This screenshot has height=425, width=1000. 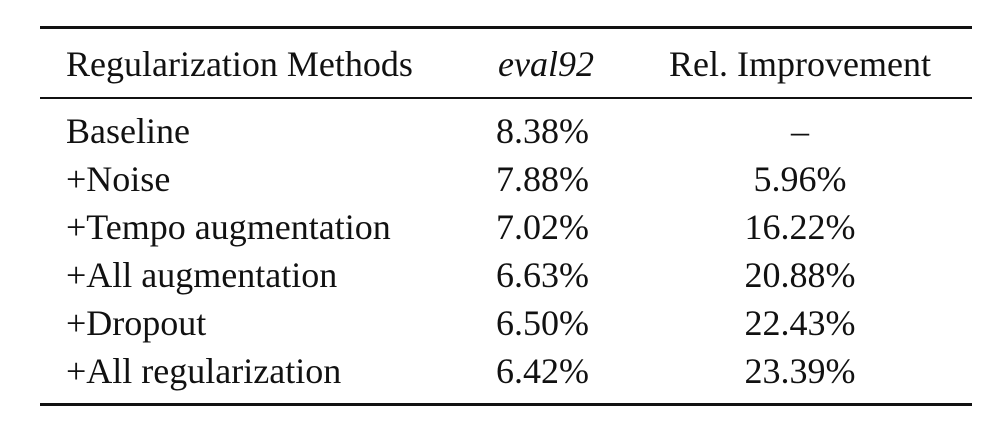 What do you see at coordinates (542, 275) in the screenshot?
I see `row-eval: 6.63%` at bounding box center [542, 275].